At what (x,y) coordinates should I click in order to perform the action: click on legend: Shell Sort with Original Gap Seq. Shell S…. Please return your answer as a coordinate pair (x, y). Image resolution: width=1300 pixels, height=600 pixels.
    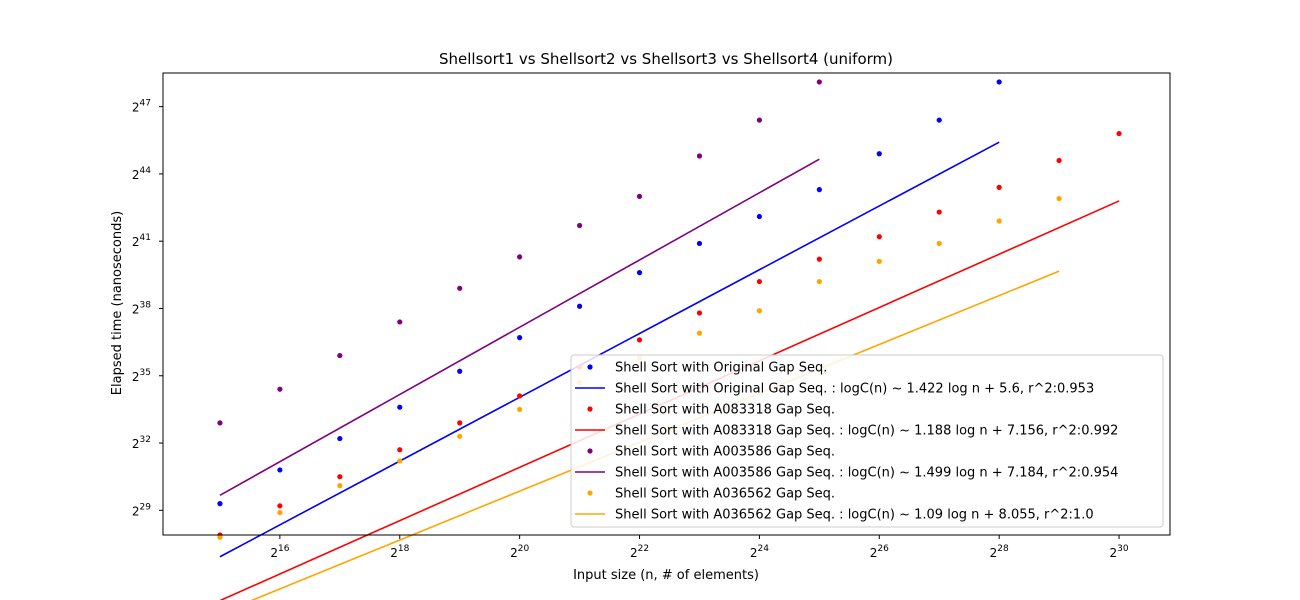
    Looking at the image, I should click on (867, 441).